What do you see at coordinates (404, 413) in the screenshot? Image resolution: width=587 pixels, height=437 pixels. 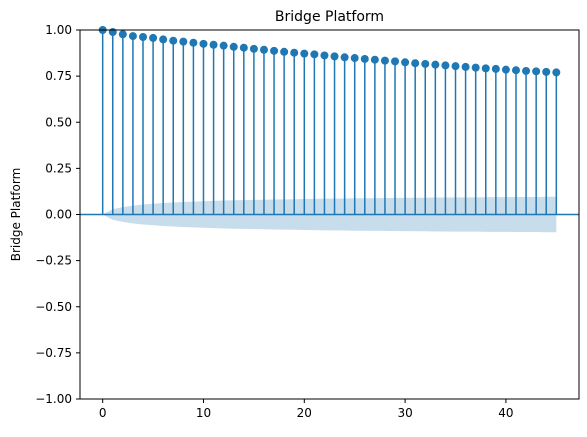 I see `x-tick-label: 30` at bounding box center [404, 413].